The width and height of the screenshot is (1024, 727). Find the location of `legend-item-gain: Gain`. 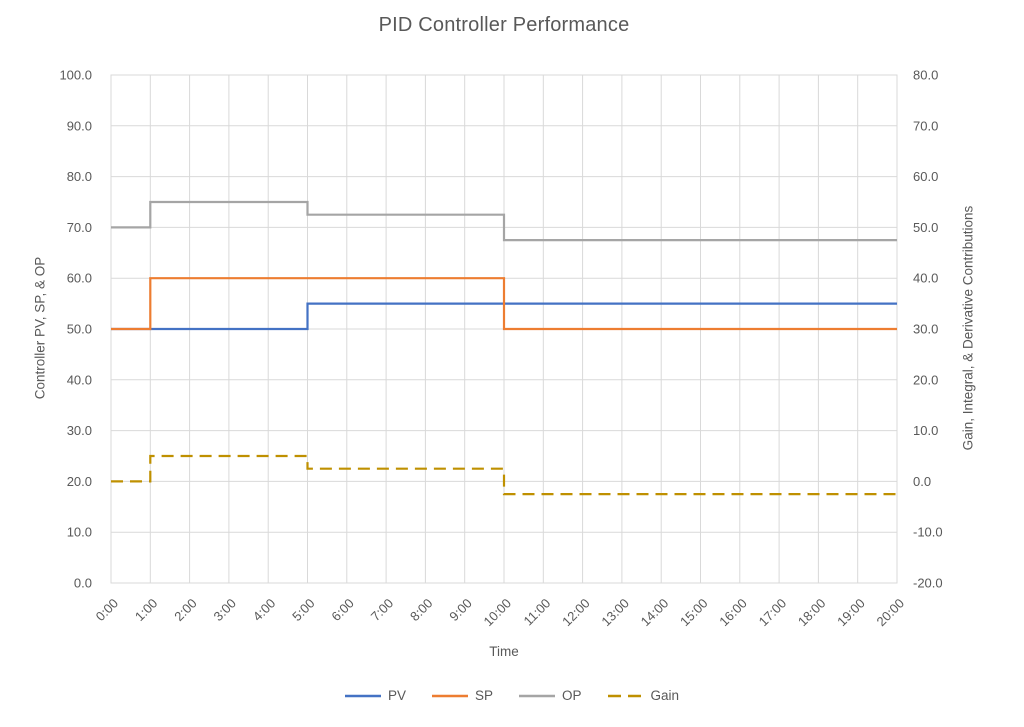

legend-item-gain: Gain is located at coordinates (643, 695).